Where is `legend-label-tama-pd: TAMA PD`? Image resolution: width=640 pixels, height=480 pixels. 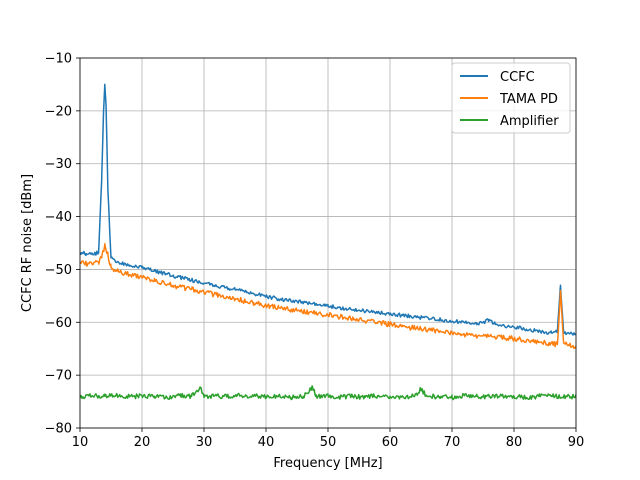 legend-label-tama-pd: TAMA PD is located at coordinates (528, 99).